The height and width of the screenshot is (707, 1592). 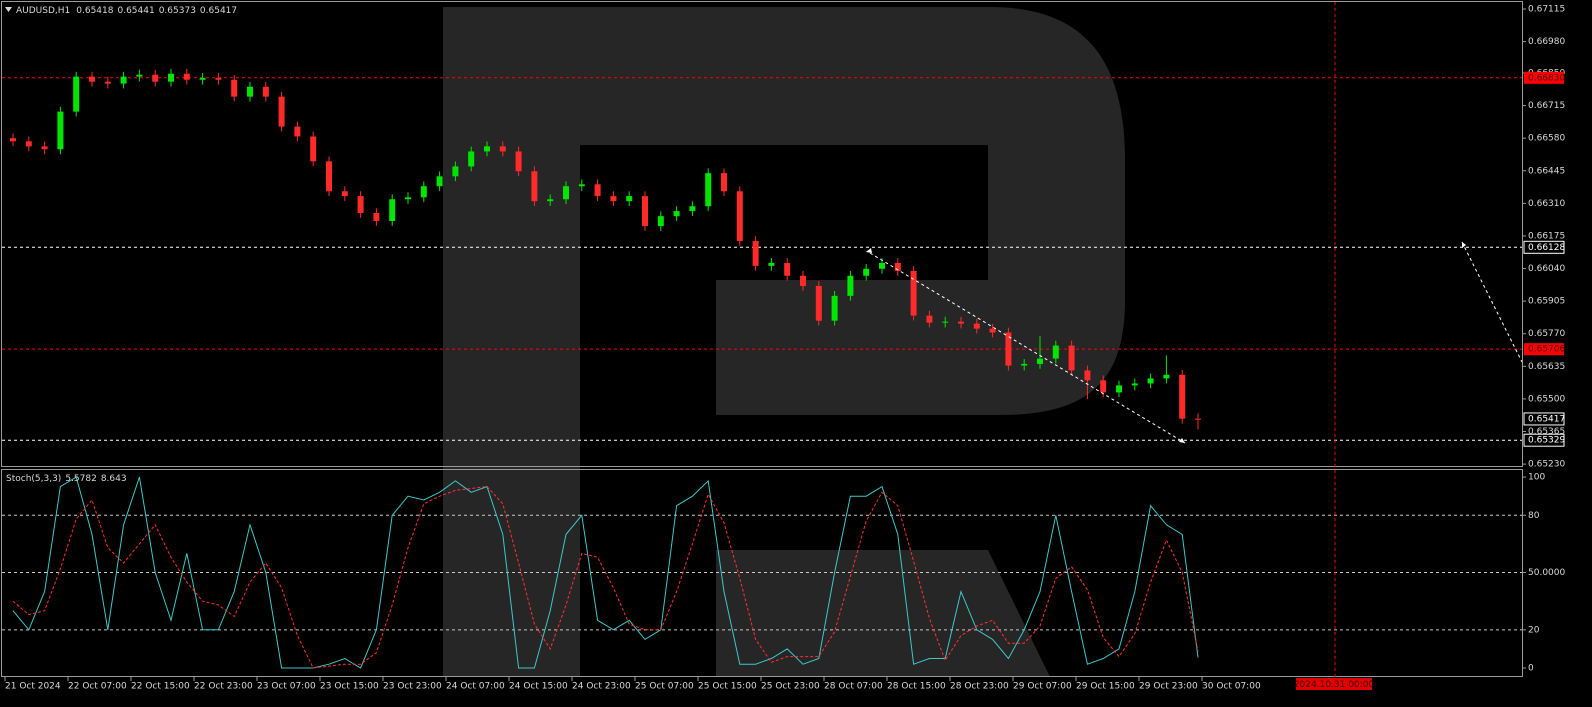 I want to click on x-tick-label: 25 Oct 07:00, so click(x=664, y=687).